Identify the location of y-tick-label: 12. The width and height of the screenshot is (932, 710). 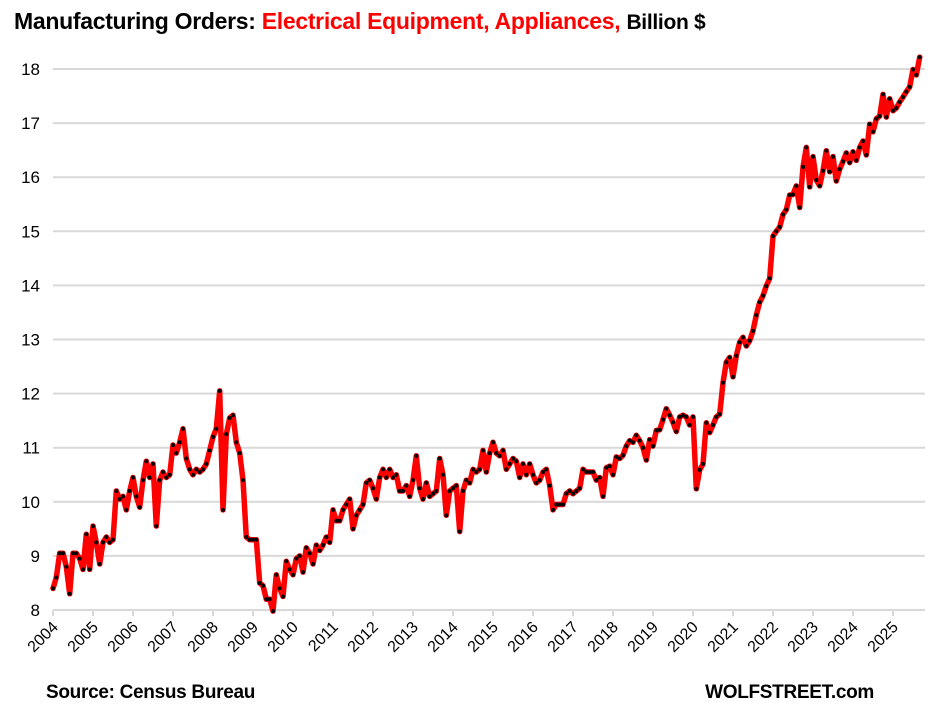
(30, 394).